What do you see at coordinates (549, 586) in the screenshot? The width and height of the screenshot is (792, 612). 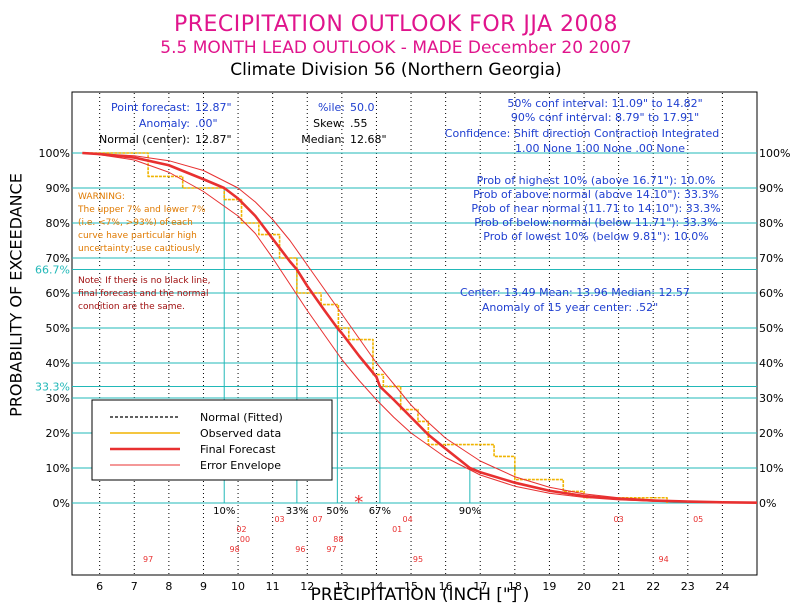 I see `x-tick-label: 19` at bounding box center [549, 586].